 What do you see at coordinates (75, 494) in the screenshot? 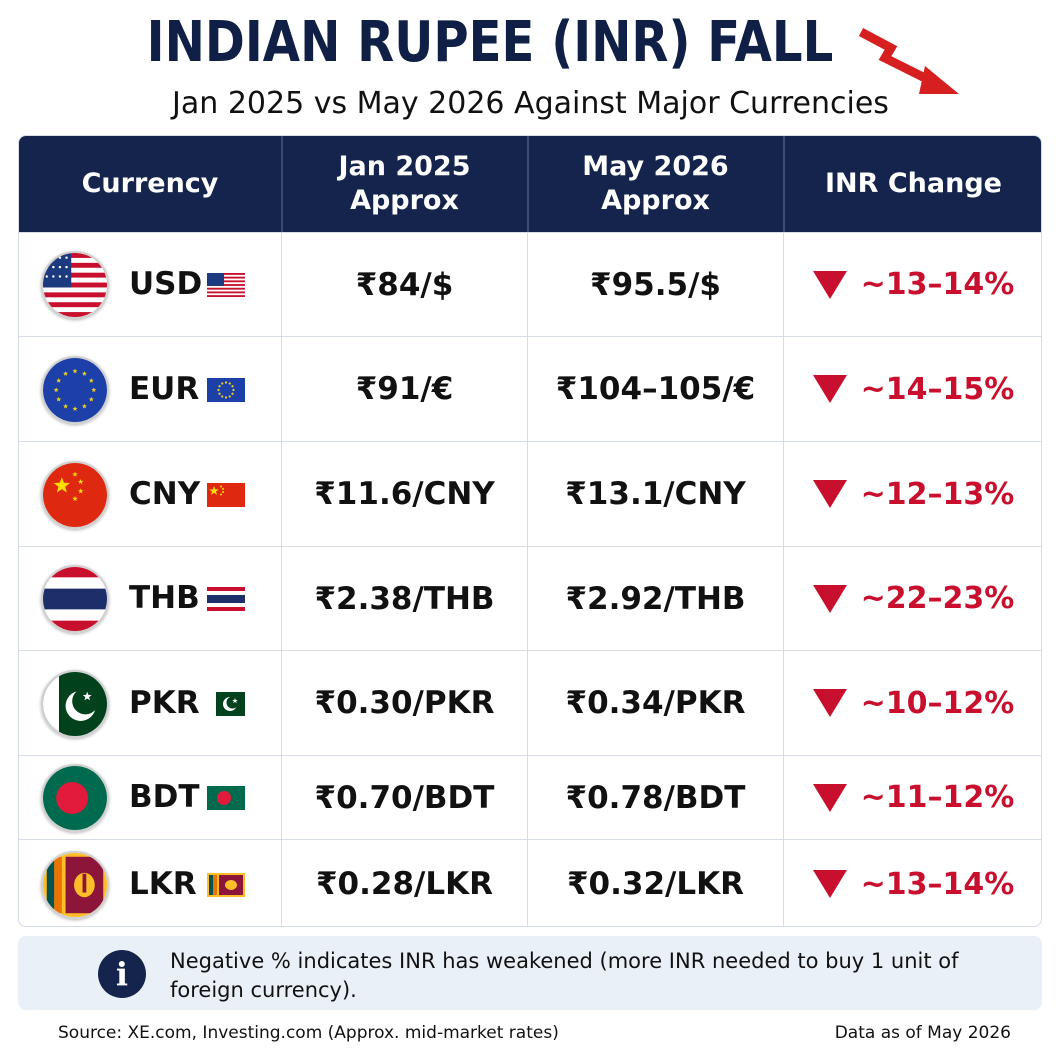
I see `china-flag-round-icon` at bounding box center [75, 494].